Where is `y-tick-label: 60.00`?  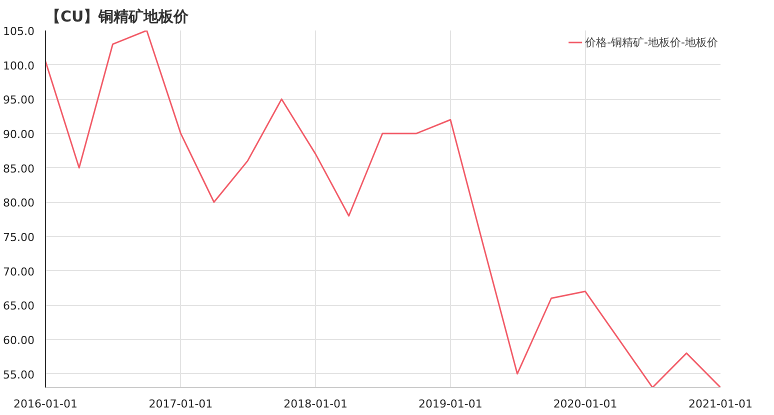 y-tick-label: 60.00 is located at coordinates (19, 340).